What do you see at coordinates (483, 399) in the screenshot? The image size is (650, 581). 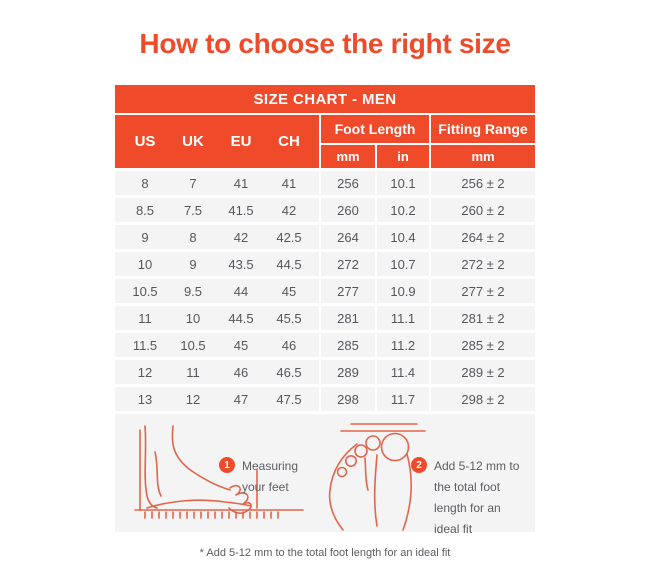 I see `fitting-range-cell: 298 ± 2` at bounding box center [483, 399].